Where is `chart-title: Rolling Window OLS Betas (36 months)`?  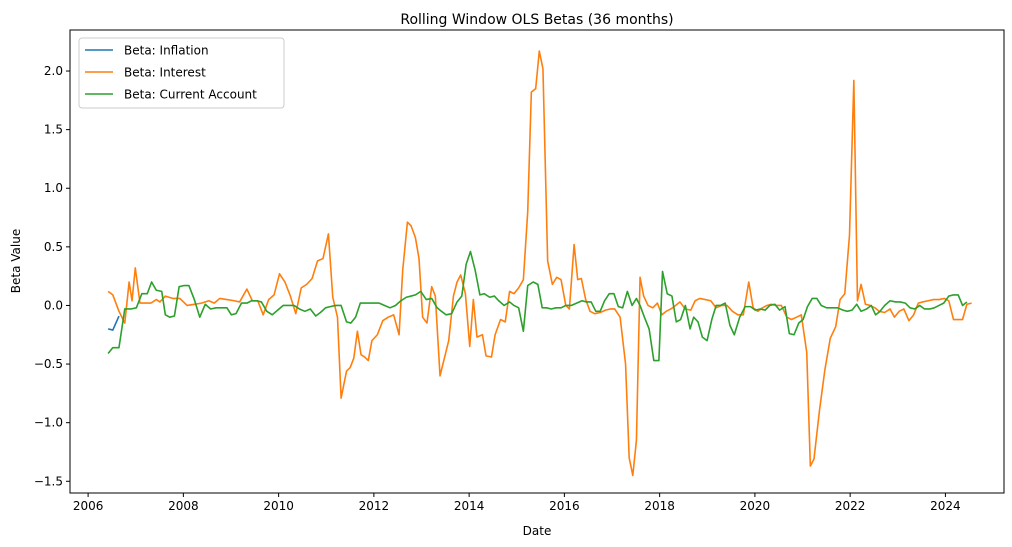
chart-title: Rolling Window OLS Betas (36 months) is located at coordinates (536, 20).